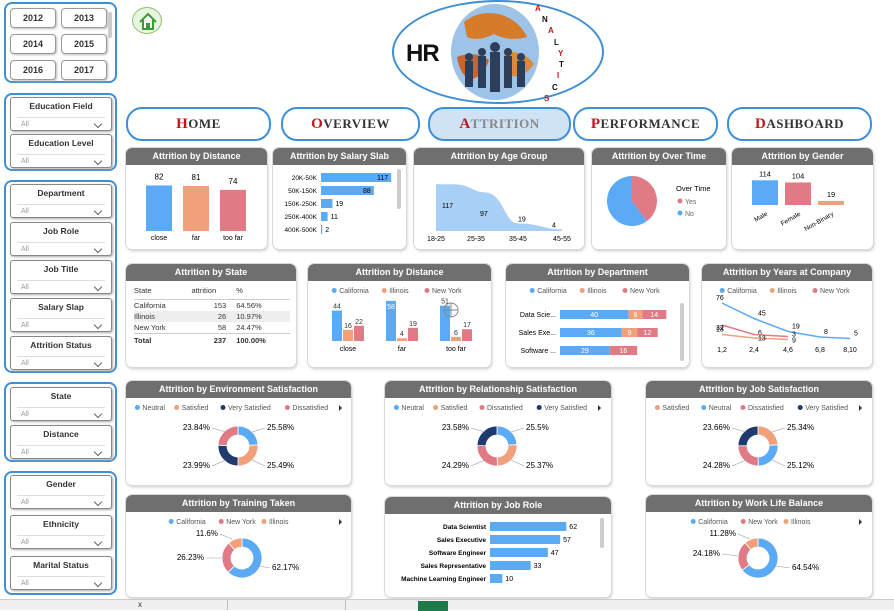 This screenshot has width=894, height=611. Describe the element at coordinates (706, 553) in the screenshot. I see `donut-label: 24.18%` at that location.